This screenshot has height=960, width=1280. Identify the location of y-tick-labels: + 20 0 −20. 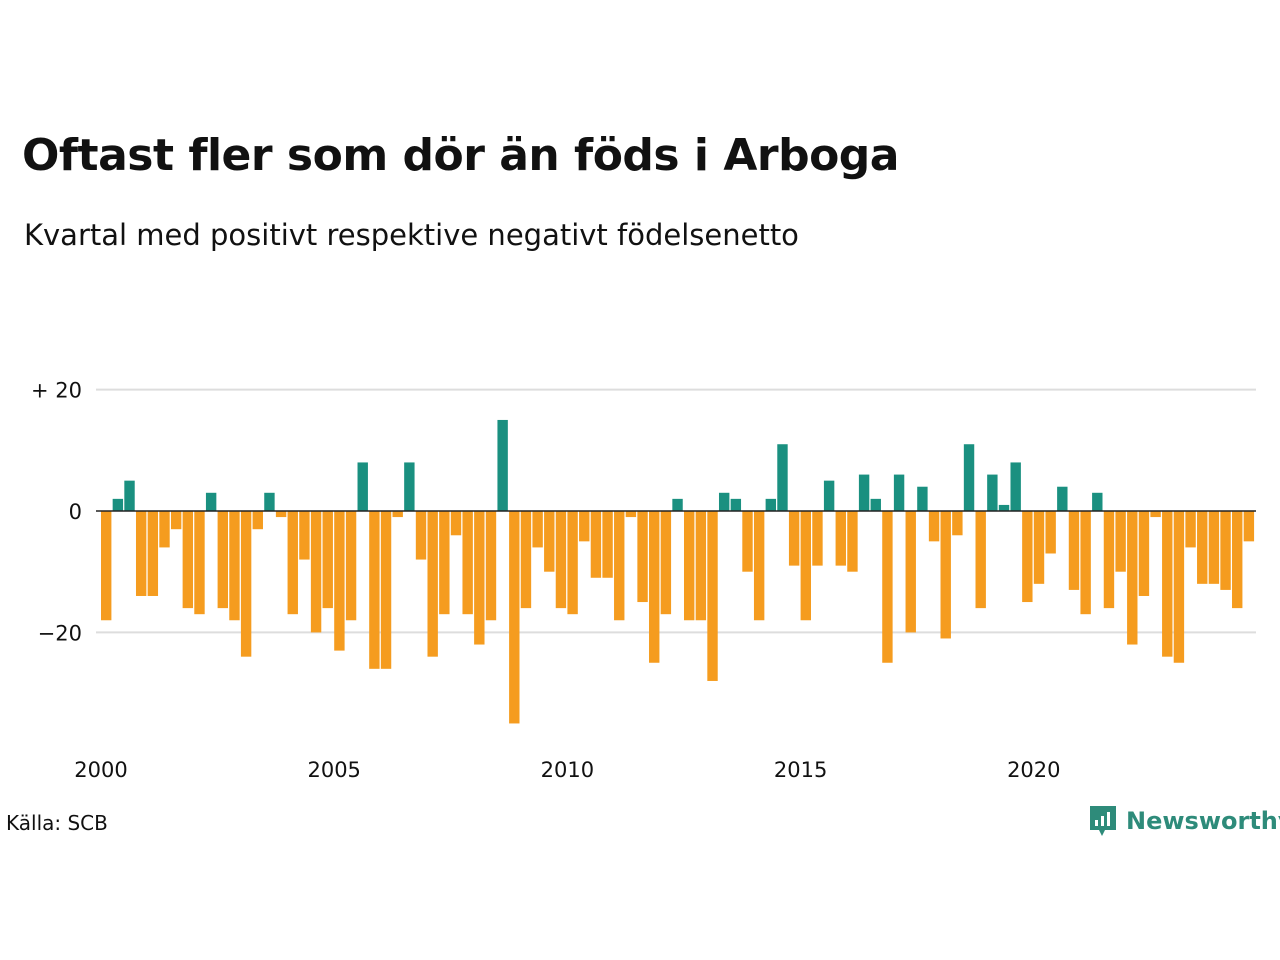
(56, 512).